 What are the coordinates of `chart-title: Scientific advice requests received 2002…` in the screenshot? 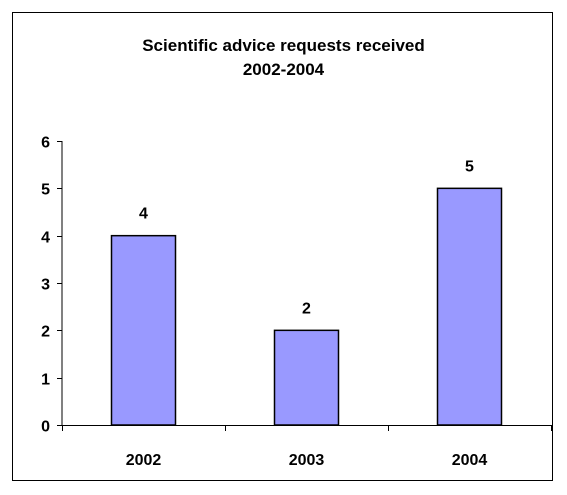 It's located at (283, 58).